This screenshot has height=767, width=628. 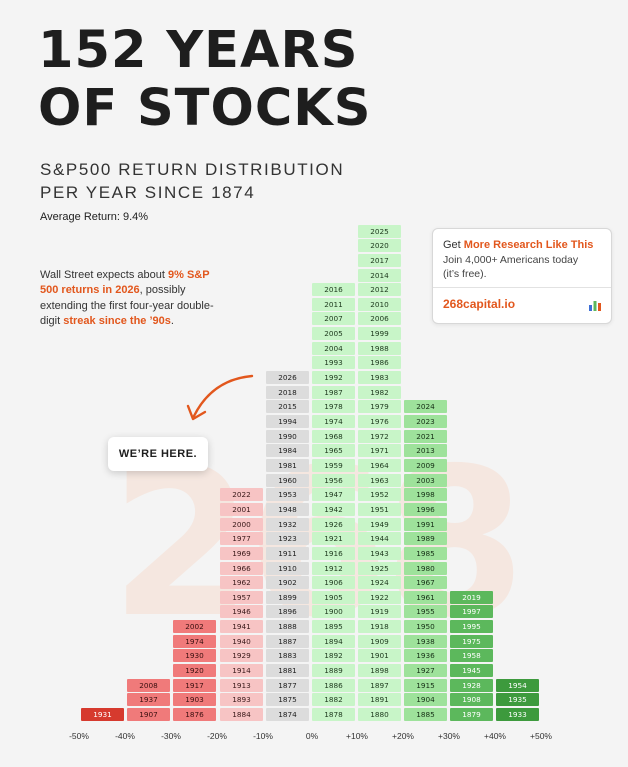 I want to click on year-cell: 2012, so click(x=379, y=290).